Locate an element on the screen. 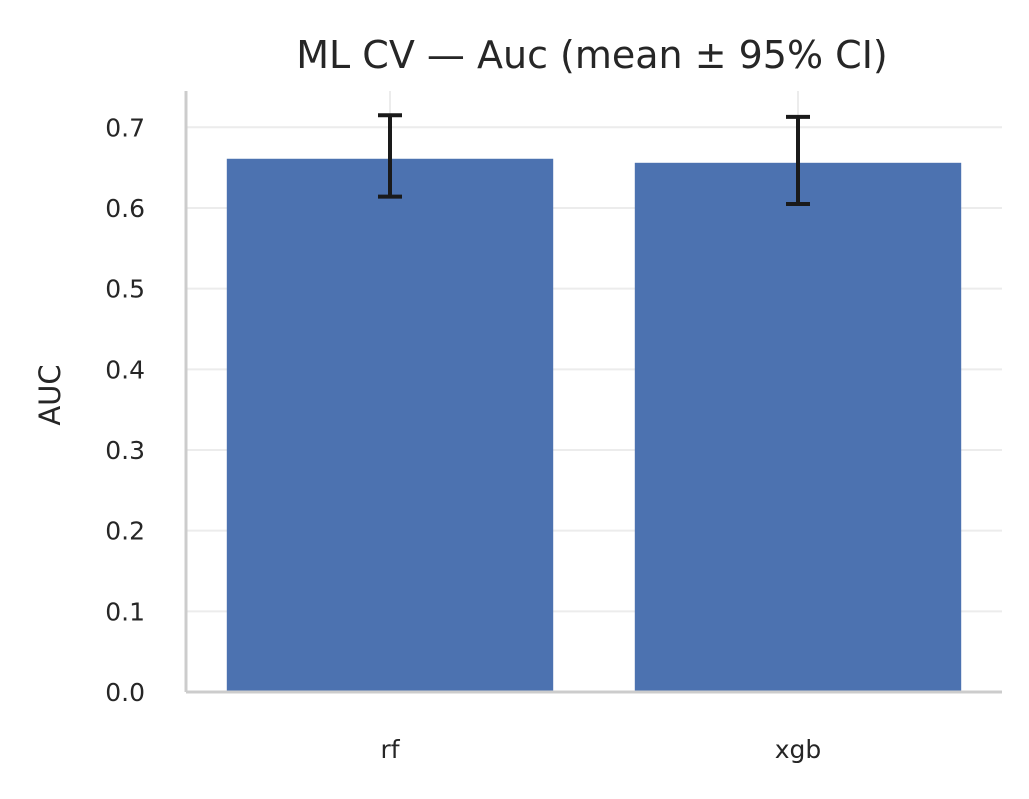 This screenshot has width=1029, height=799. y-tick-label: 0.5 is located at coordinates (125, 289).